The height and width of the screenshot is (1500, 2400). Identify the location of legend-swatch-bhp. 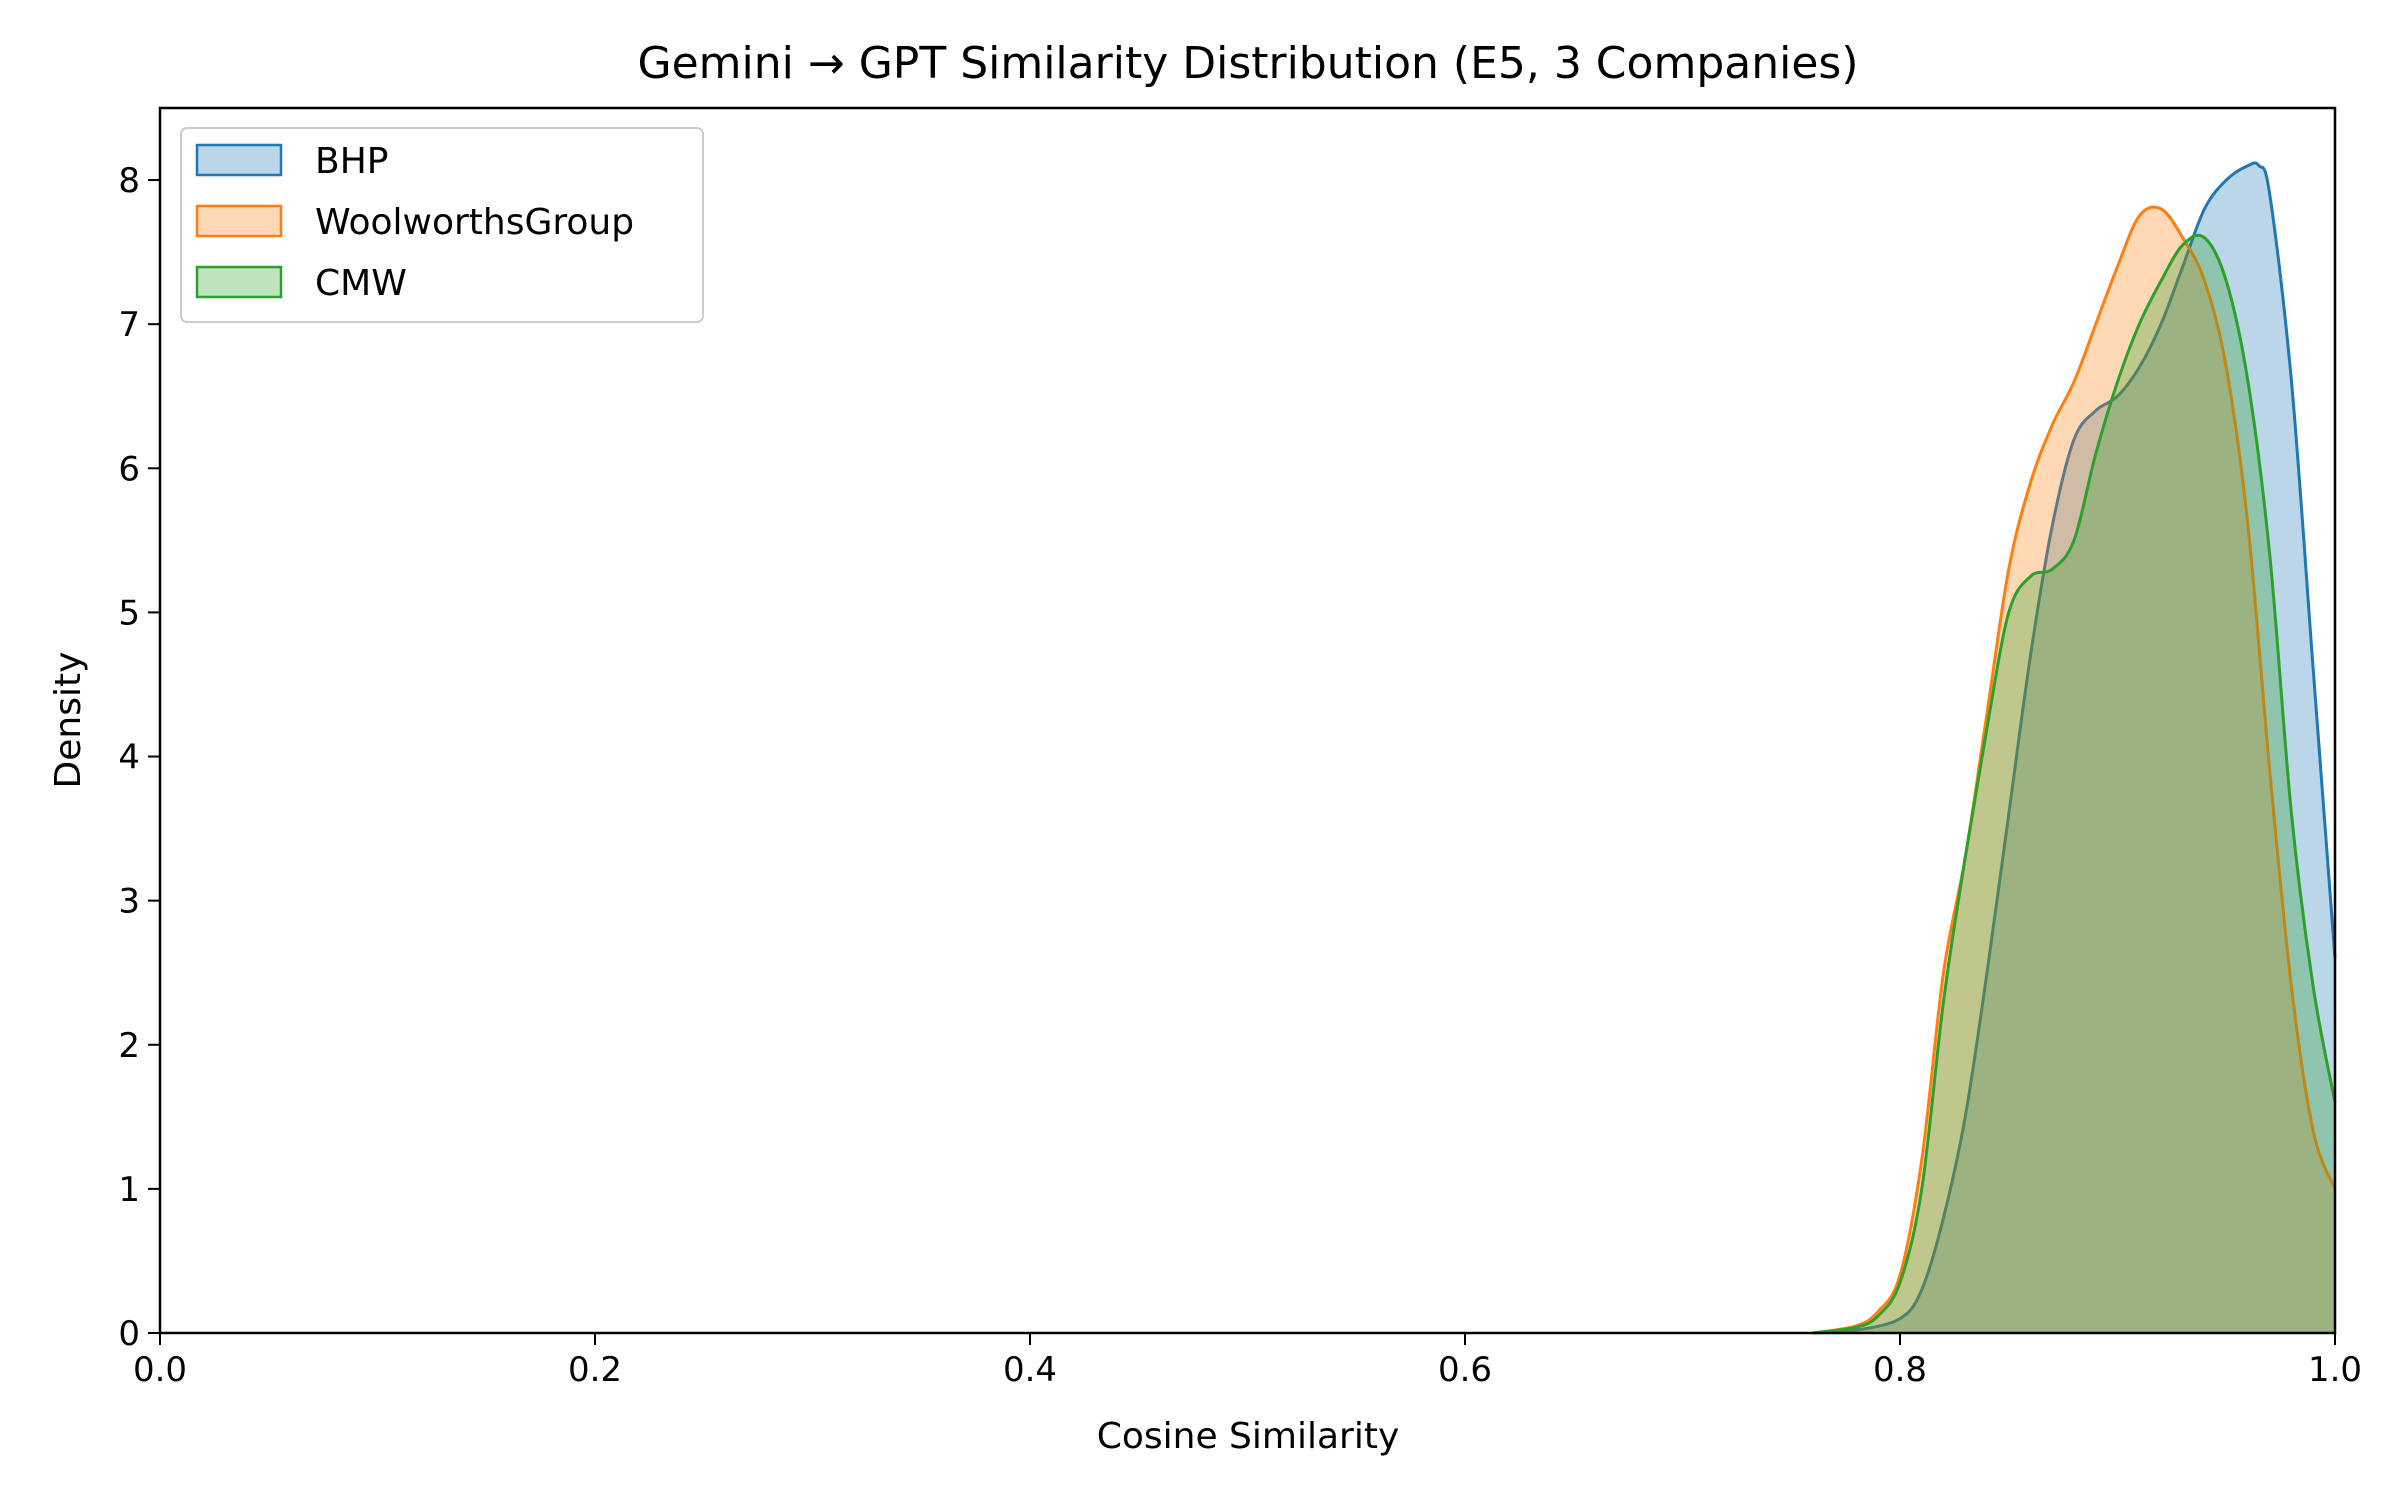
(239, 160).